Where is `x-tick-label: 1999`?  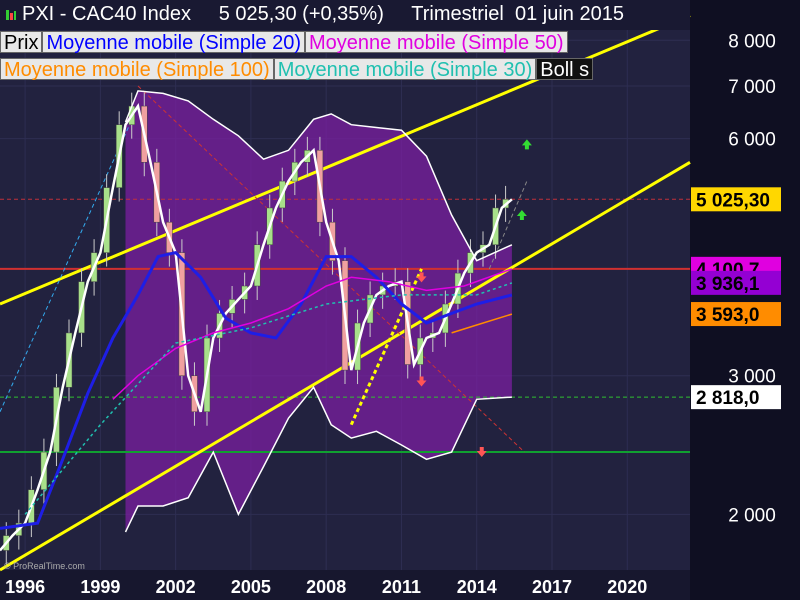
x-tick-label: 1999 is located at coordinates (100, 587).